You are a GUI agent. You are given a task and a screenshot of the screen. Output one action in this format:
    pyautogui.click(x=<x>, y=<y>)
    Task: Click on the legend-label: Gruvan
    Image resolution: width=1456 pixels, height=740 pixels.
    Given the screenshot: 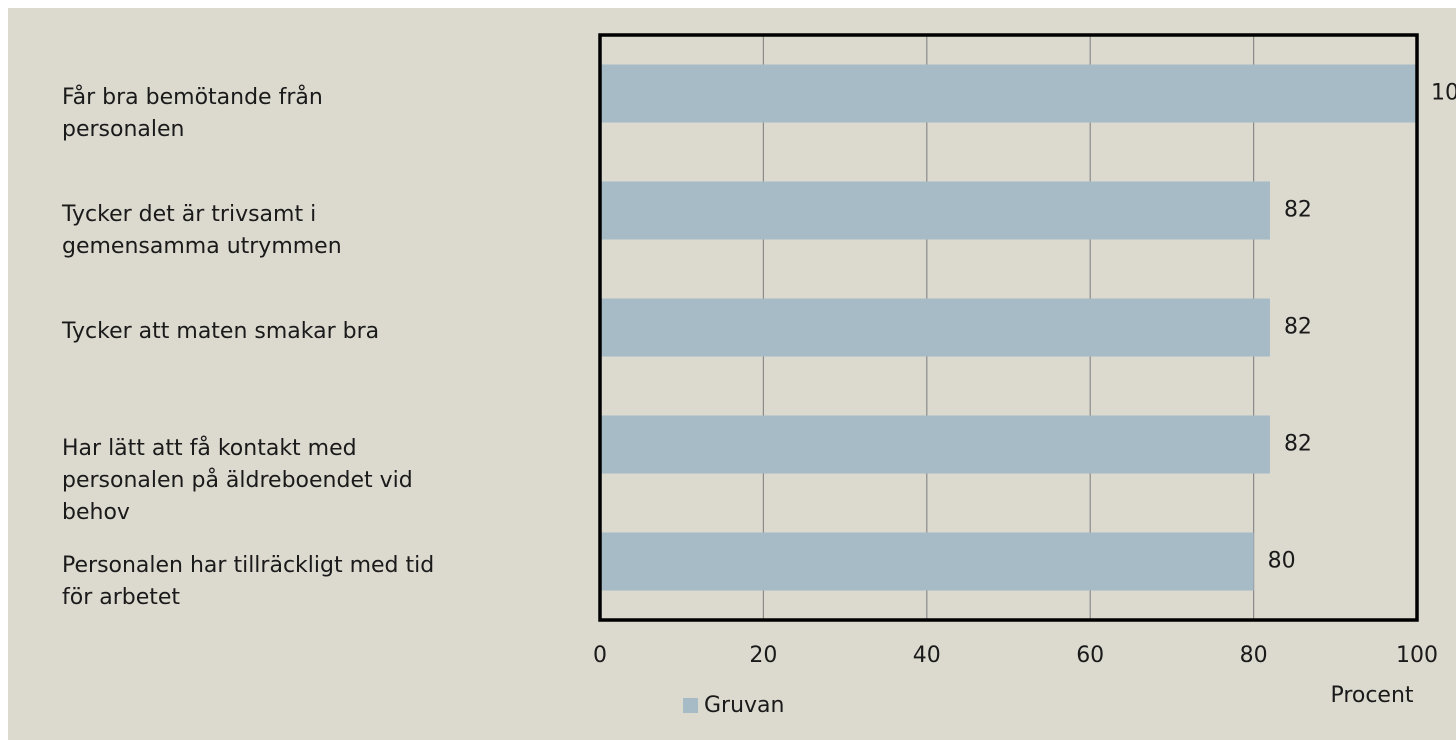 What is the action you would take?
    pyautogui.click(x=744, y=705)
    